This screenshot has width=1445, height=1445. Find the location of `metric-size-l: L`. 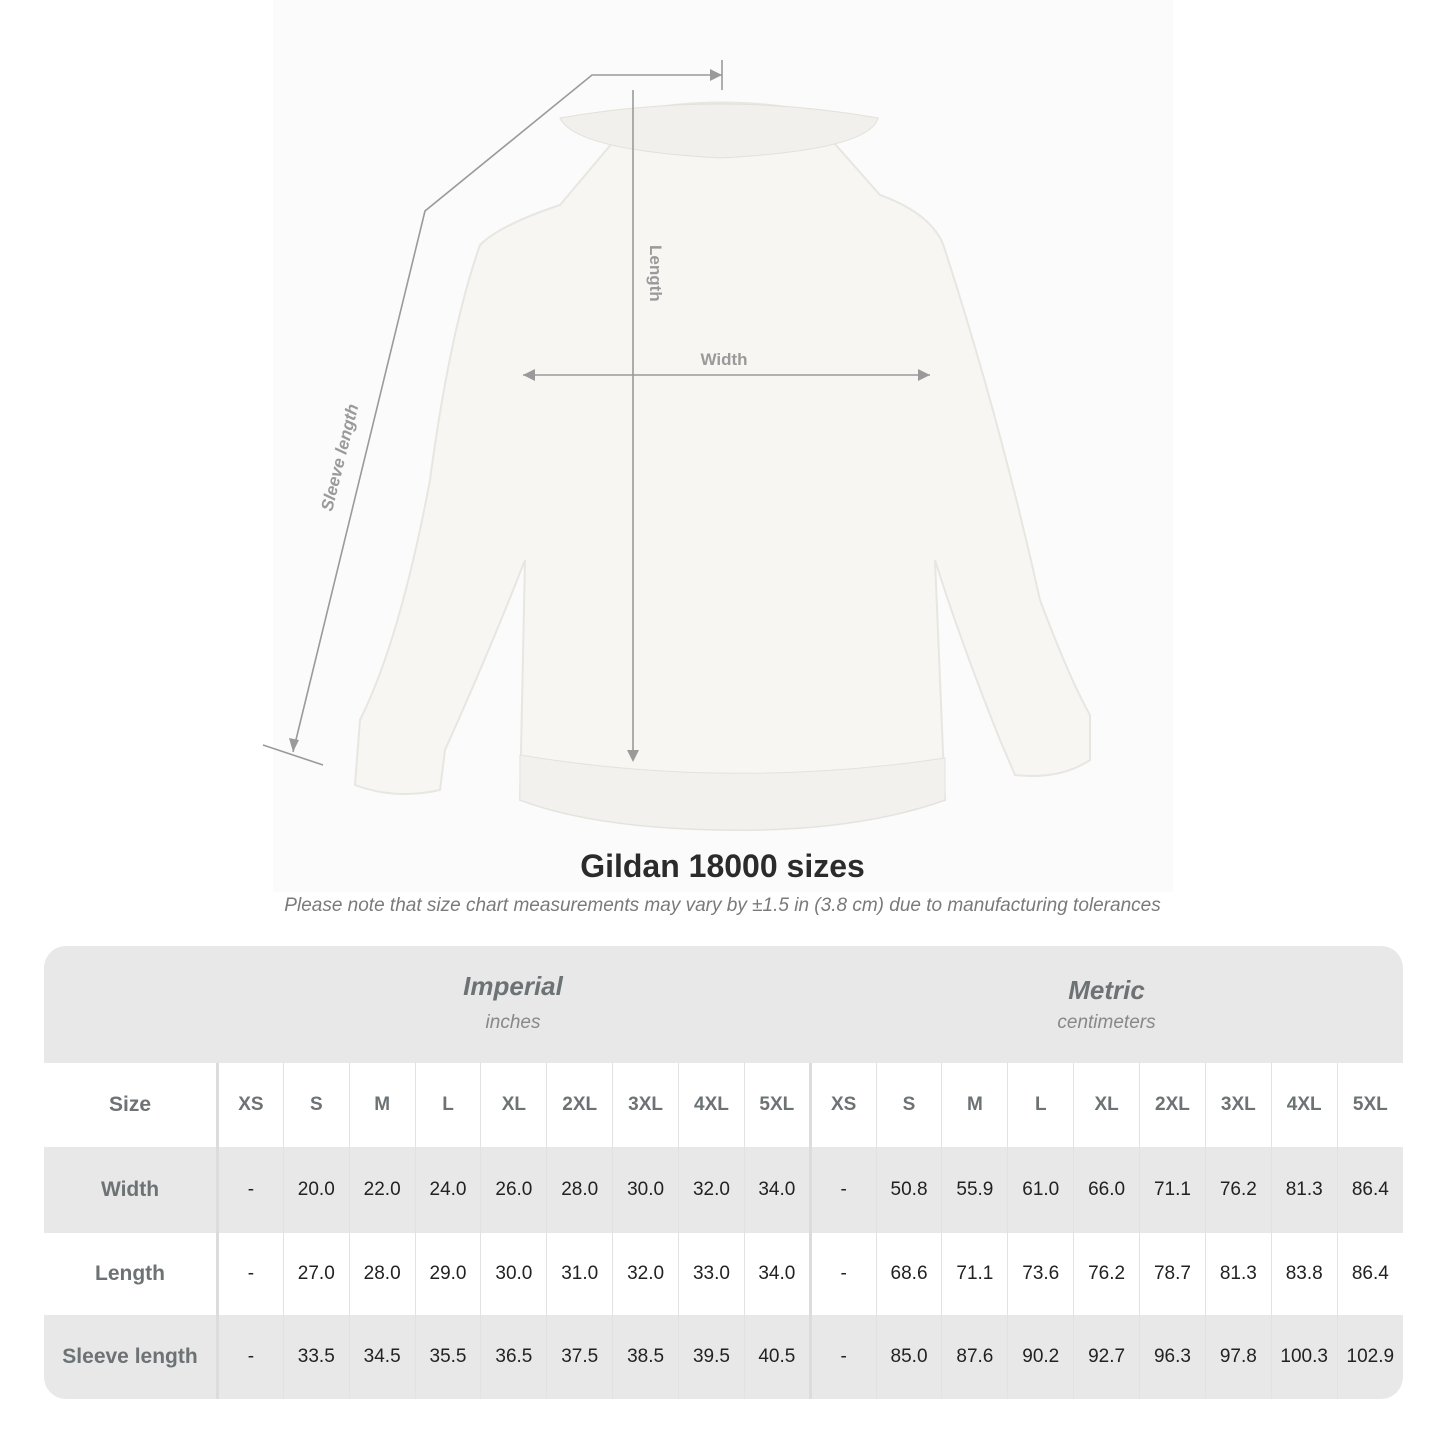

metric-size-l: L is located at coordinates (1040, 1105).